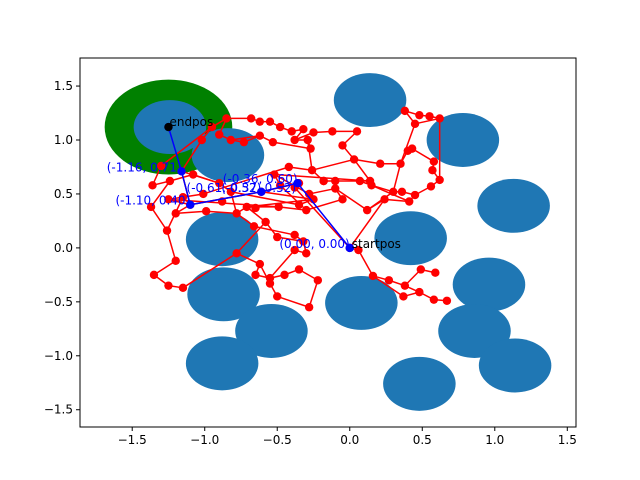 Image resolution: width=640 pixels, height=480 pixels. I want to click on x-tick-label-2: −0.5, so click(277, 440).